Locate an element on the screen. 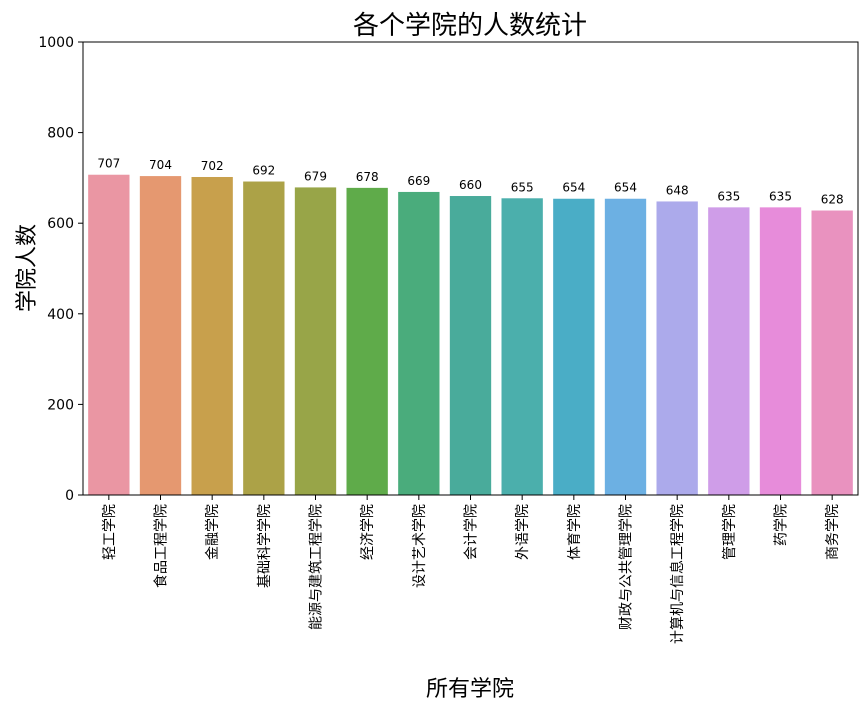  data-label-1: 707 is located at coordinates (108, 164).